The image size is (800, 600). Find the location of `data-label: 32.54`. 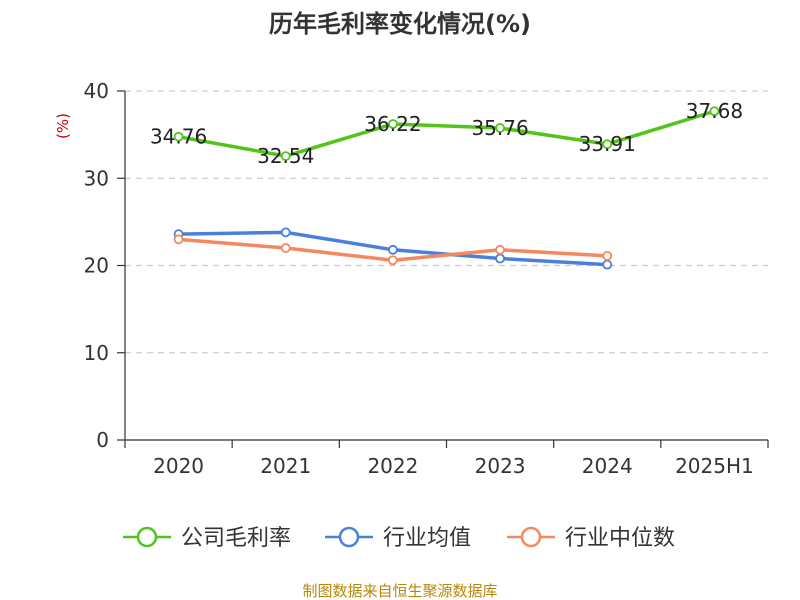

data-label: 32.54 is located at coordinates (285, 156).